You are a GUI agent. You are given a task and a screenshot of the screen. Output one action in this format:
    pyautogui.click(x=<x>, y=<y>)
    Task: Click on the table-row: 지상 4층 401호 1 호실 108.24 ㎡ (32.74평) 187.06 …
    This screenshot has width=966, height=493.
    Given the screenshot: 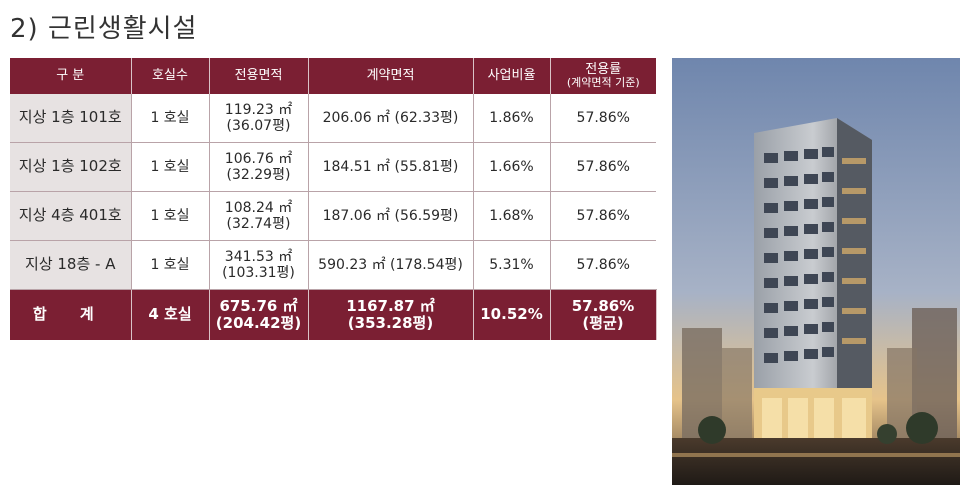 What is the action you would take?
    pyautogui.click(x=333, y=216)
    